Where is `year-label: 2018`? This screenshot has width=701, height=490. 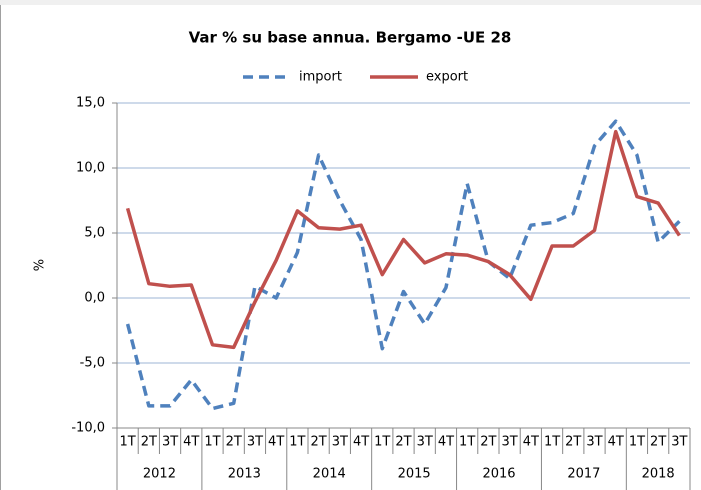
year-label: 2018 is located at coordinates (658, 474).